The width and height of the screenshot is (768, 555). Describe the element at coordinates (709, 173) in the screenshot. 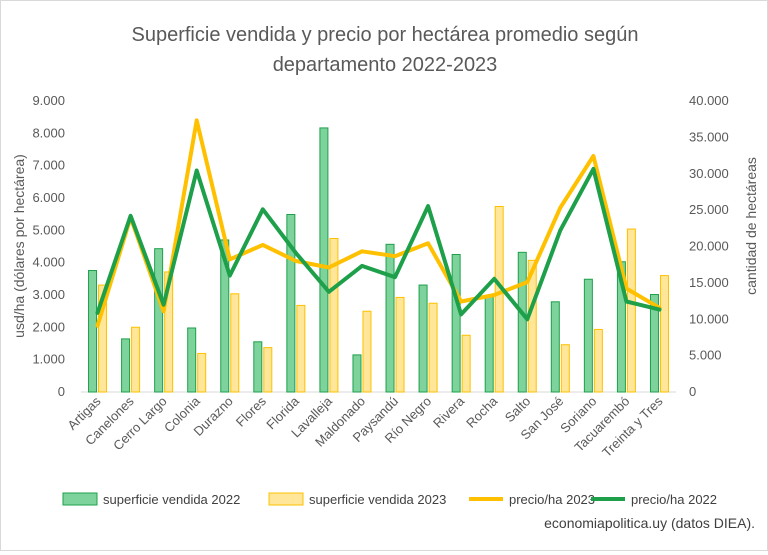

I see `right-tick-label: 30.000` at that location.